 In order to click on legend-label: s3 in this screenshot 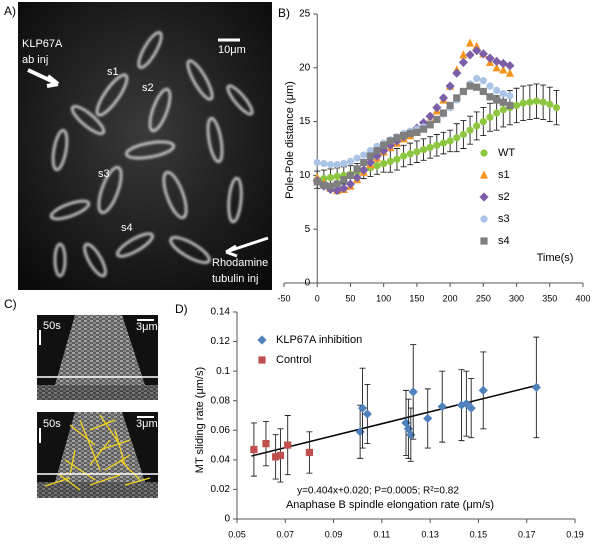, I will do `click(504, 219)`.